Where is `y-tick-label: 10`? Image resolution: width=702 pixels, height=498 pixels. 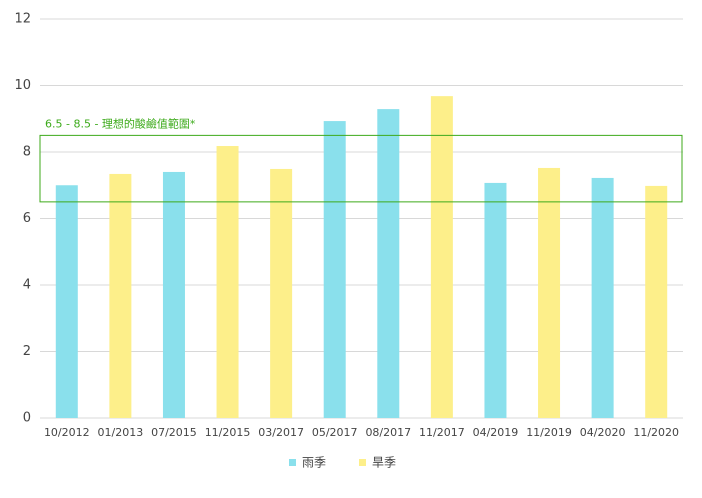 y-tick-label: 10 is located at coordinates (22, 85).